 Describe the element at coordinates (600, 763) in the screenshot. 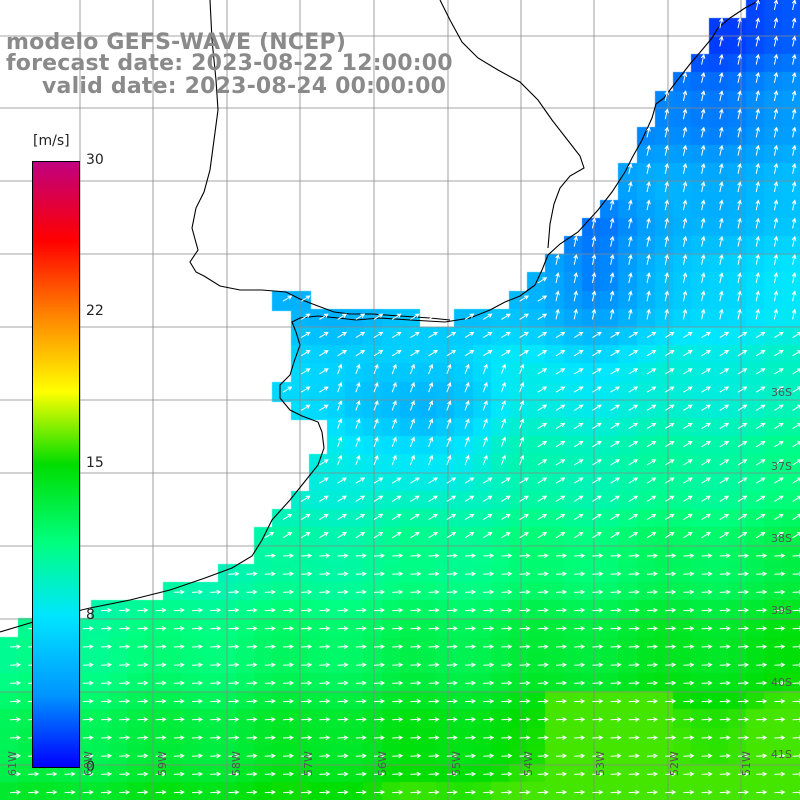

I see `lon-label: 53W` at that location.